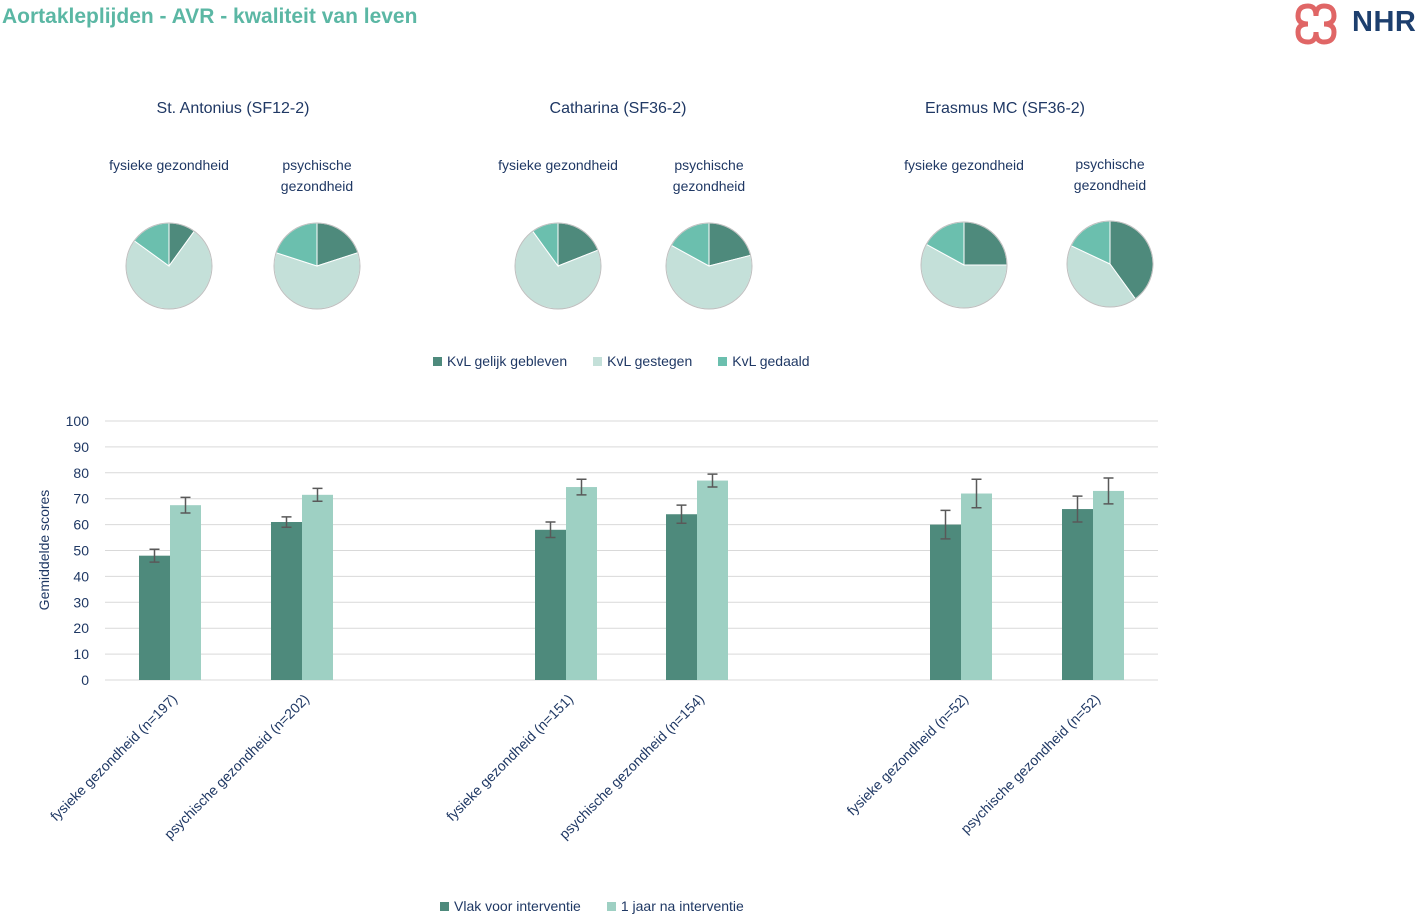 The image size is (1423, 915). Describe the element at coordinates (81, 499) in the screenshot. I see `y-tick-label: 70` at that location.